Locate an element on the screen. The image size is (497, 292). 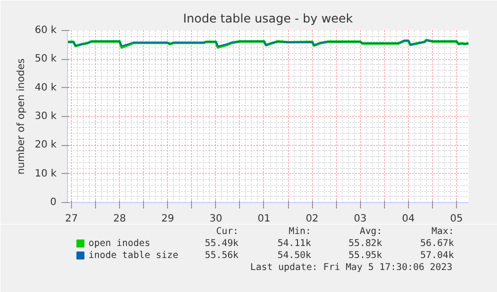
y-tick-label: 50 k is located at coordinates (45, 59).